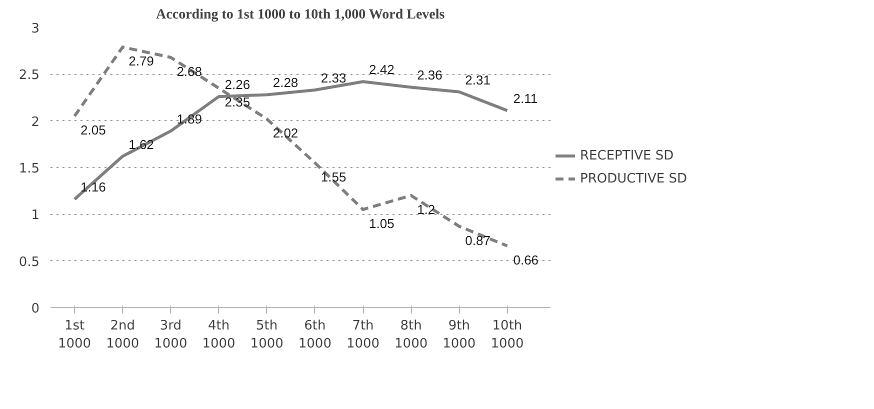 The width and height of the screenshot is (874, 409). I want to click on data-label: 1.2, so click(426, 209).